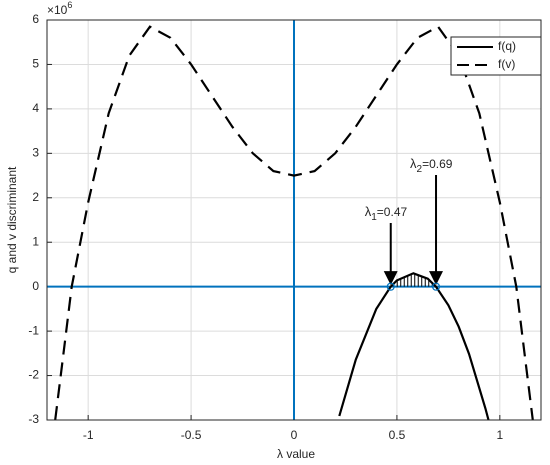 This screenshot has height=465, width=550. I want to click on annotation-label: λ2=0.69, so click(431, 165).